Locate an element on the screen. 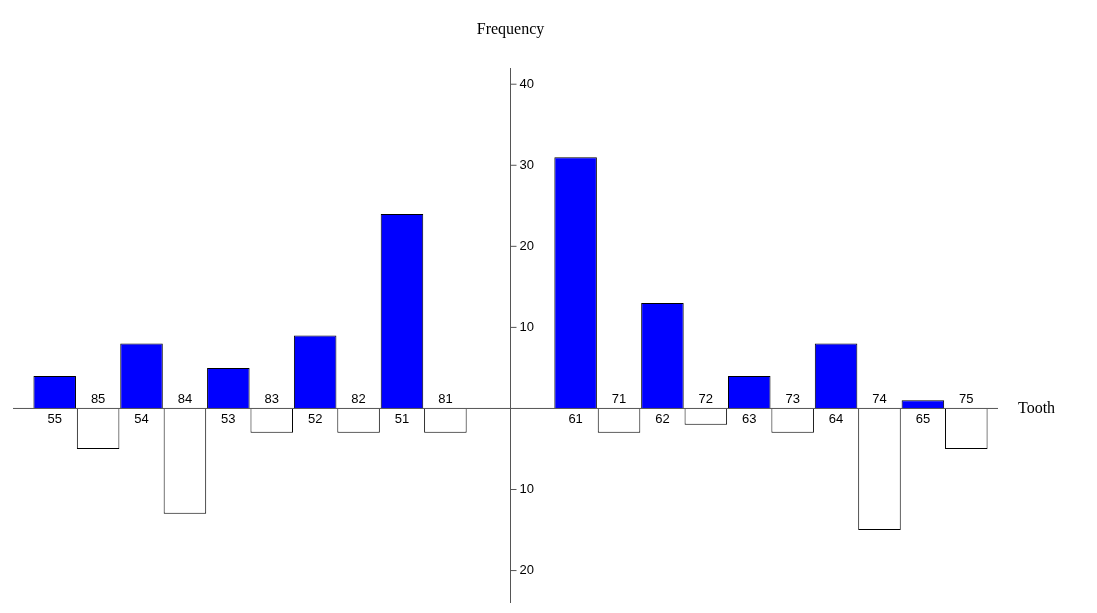 The width and height of the screenshot is (1097, 613). x-tick-label: 82 is located at coordinates (358, 398).